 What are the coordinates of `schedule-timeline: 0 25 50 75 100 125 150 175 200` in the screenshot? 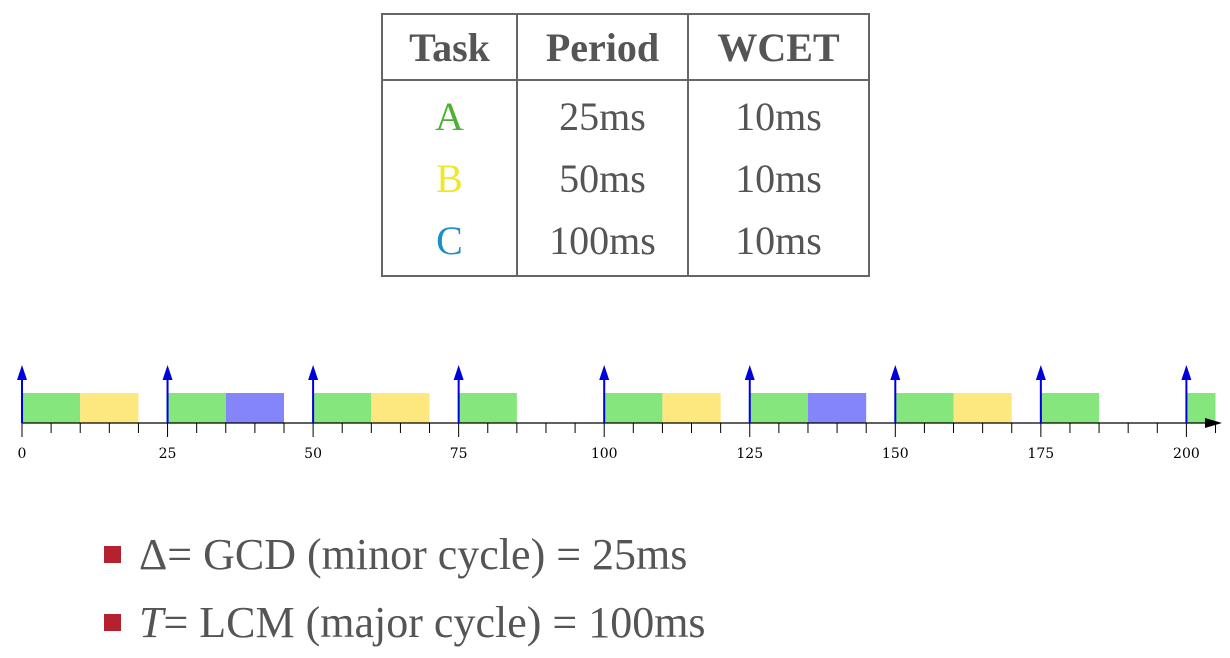 It's located at (619, 413).